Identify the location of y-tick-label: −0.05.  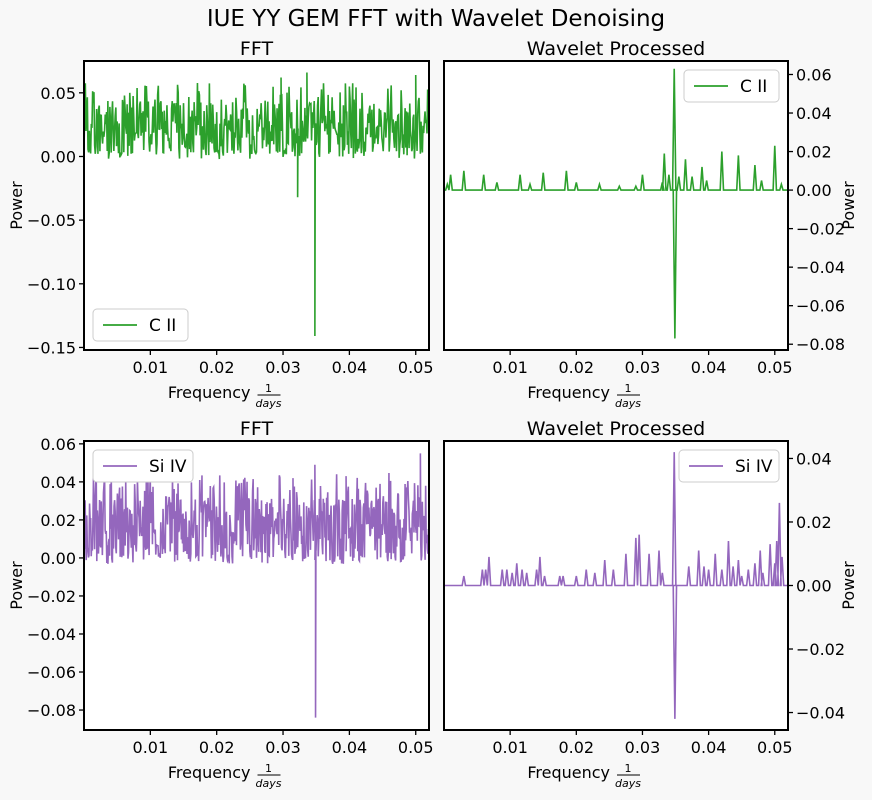
(51, 220).